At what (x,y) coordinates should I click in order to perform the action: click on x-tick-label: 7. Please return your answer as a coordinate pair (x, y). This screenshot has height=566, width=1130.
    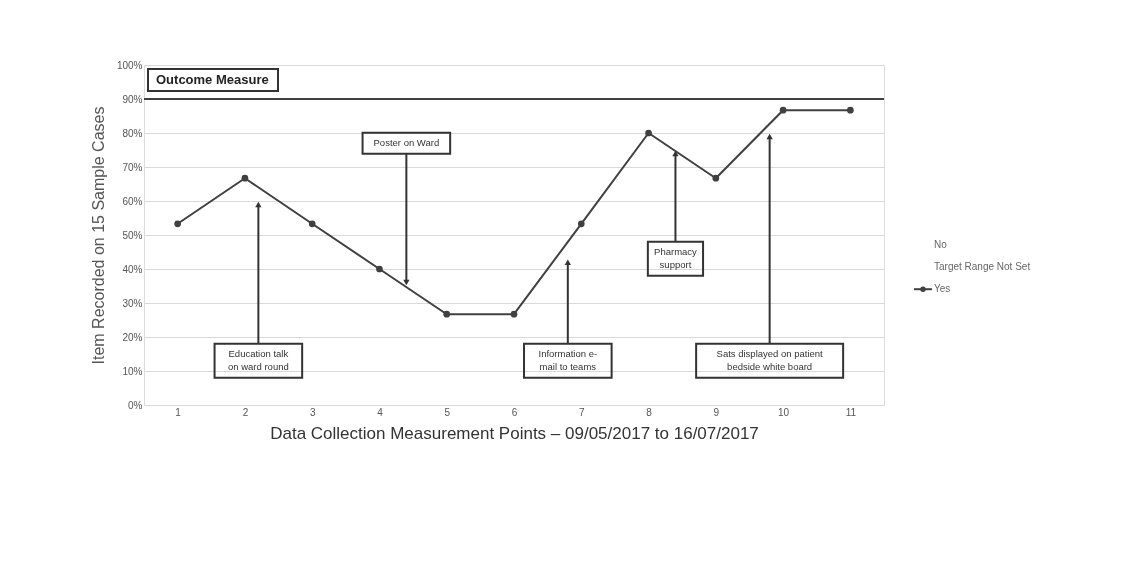
    Looking at the image, I should click on (581, 412).